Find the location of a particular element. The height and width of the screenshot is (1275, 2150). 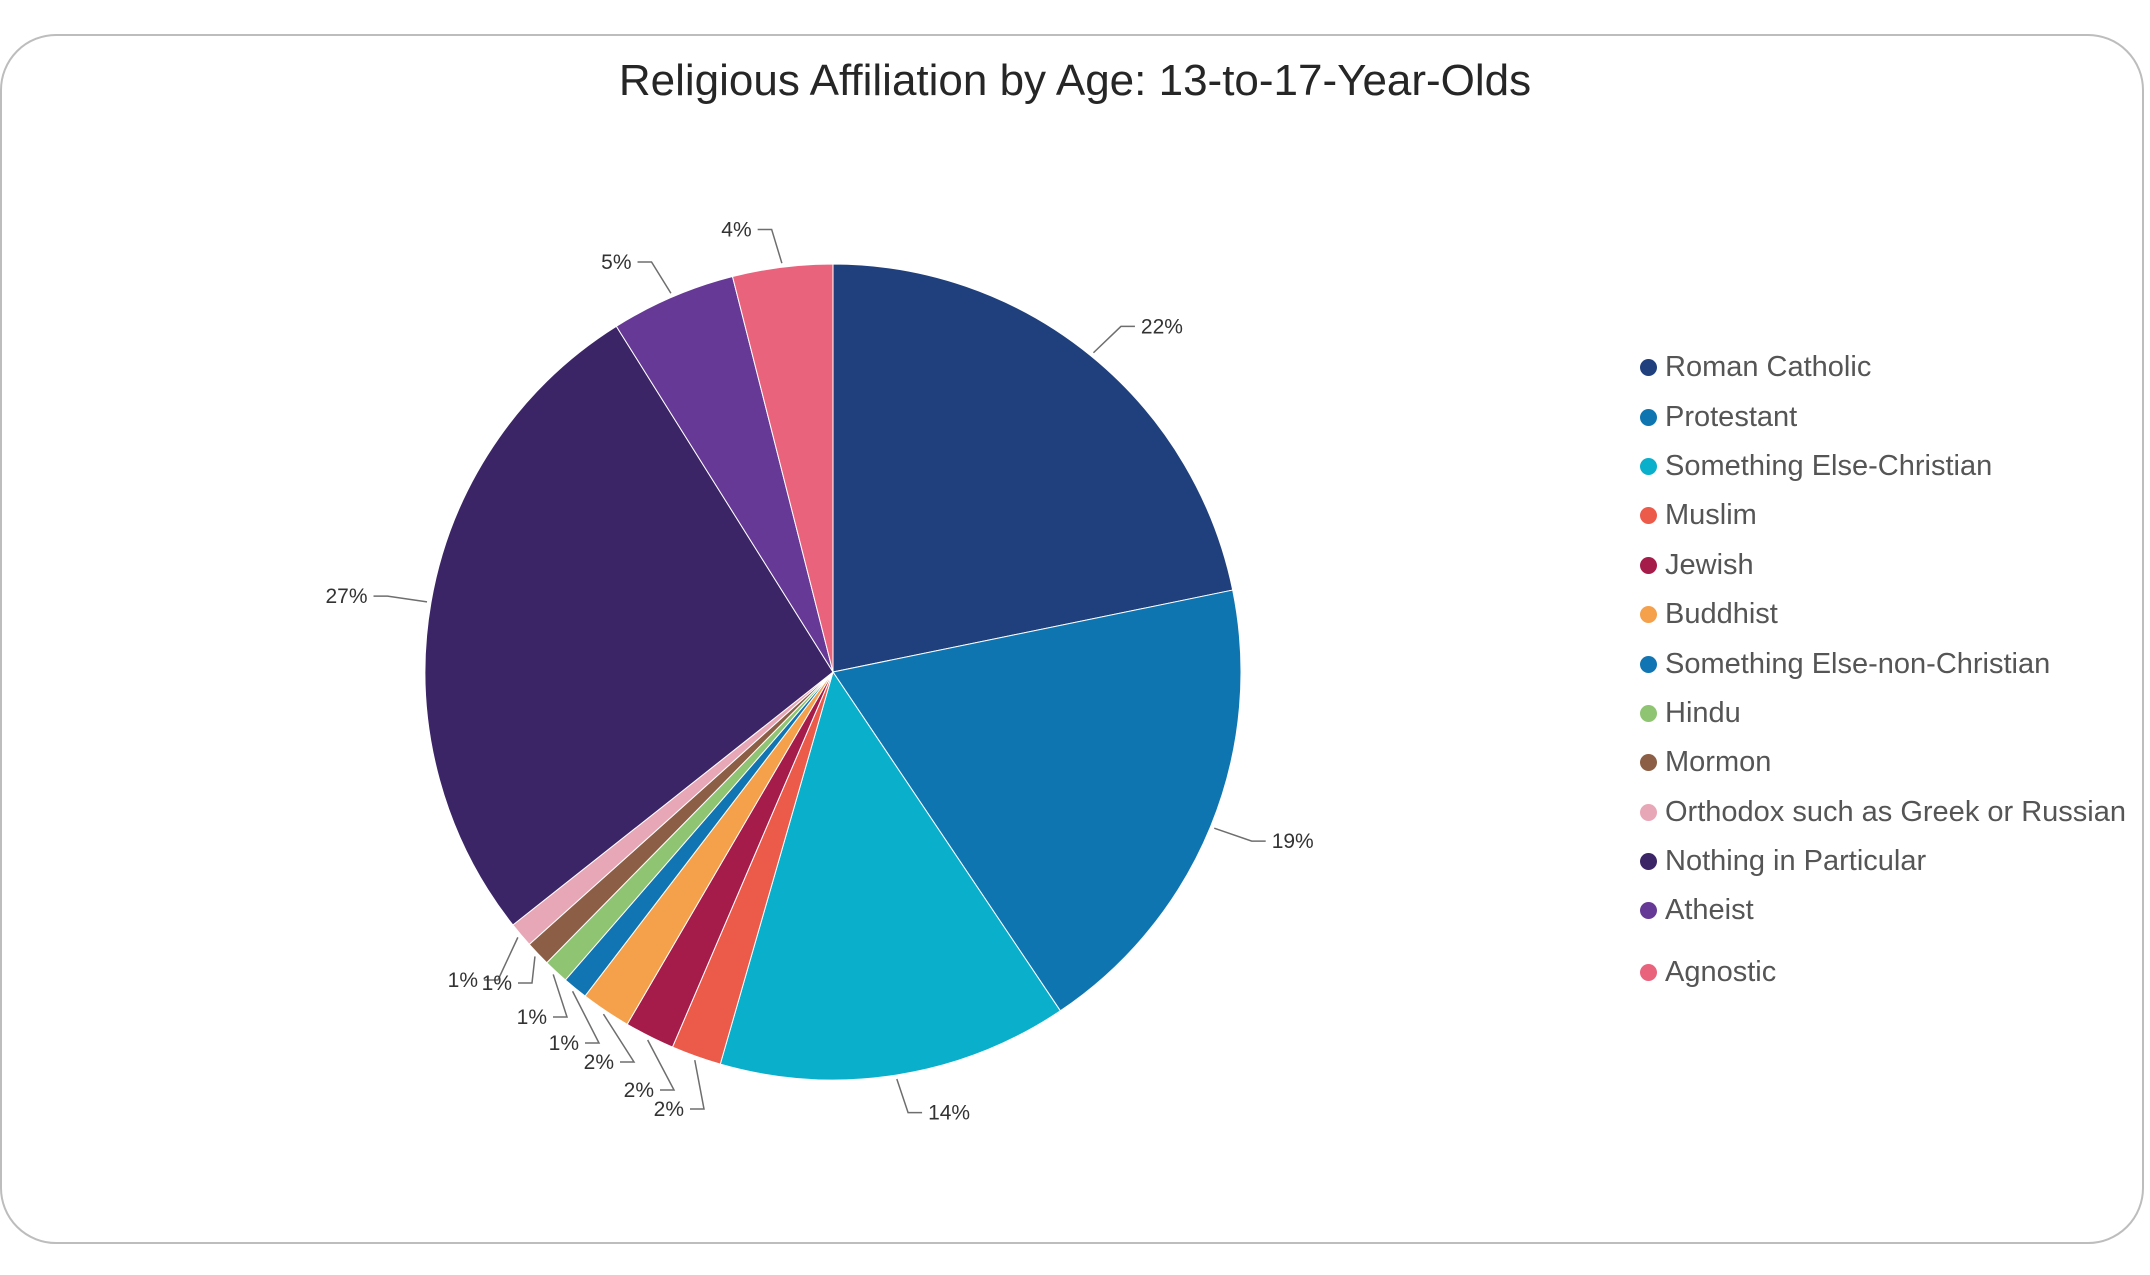

pie-slice-protestant is located at coordinates (1037, 800).